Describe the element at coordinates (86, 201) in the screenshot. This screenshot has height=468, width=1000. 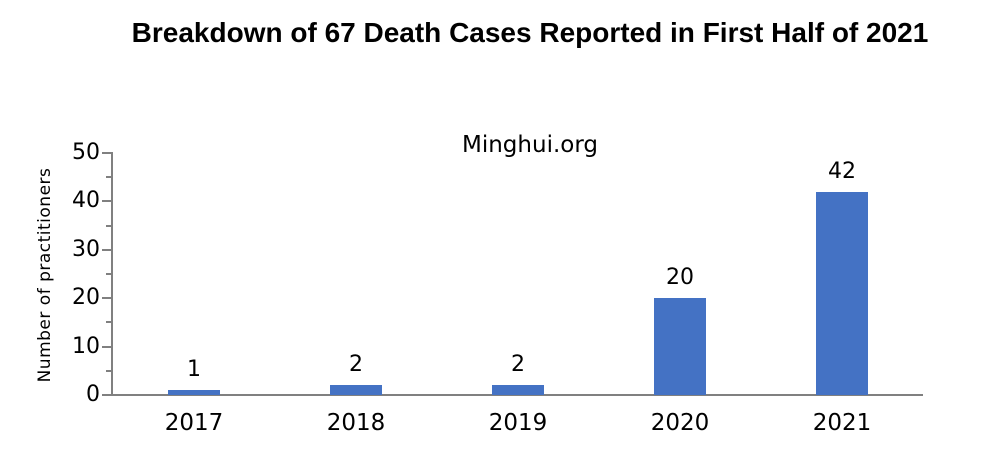
I see `y-tick-label: 40` at that location.